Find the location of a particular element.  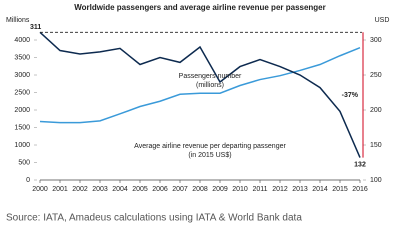

series-label: (millions) is located at coordinates (210, 85).